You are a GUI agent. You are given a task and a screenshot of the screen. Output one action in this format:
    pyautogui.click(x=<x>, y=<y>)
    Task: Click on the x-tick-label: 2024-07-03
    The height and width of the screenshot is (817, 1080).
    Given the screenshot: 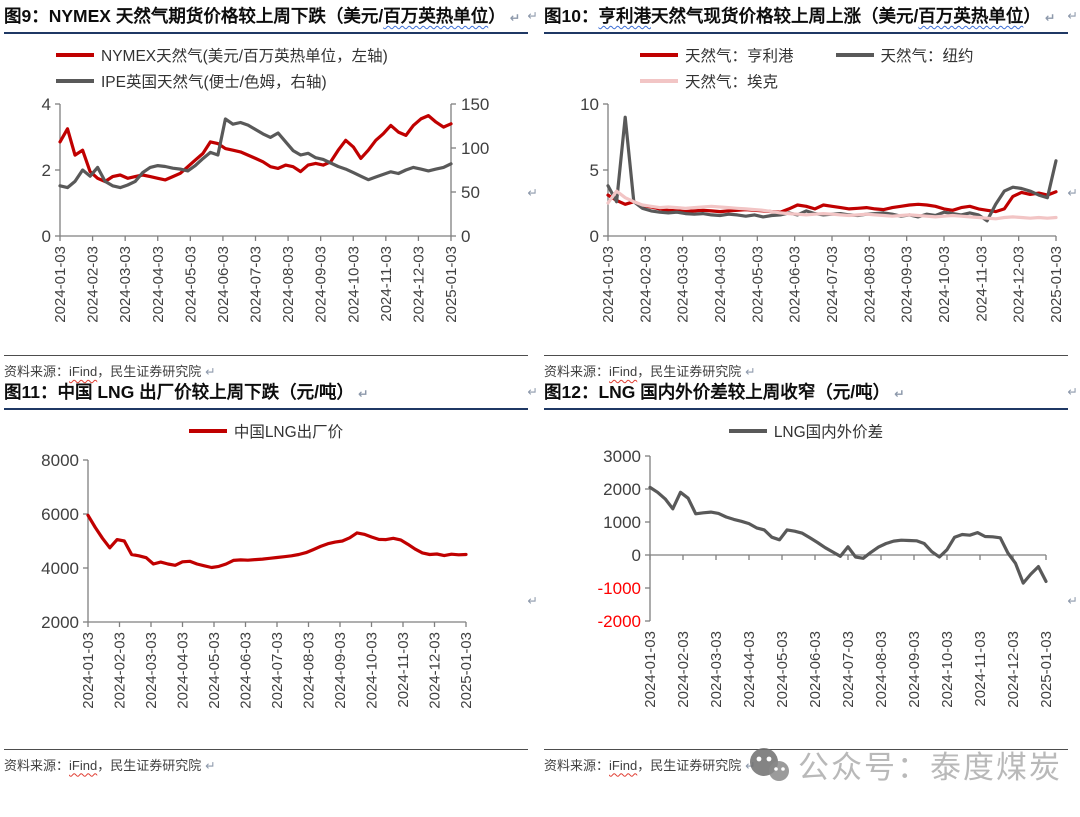 What is the action you would take?
    pyautogui.click(x=832, y=284)
    